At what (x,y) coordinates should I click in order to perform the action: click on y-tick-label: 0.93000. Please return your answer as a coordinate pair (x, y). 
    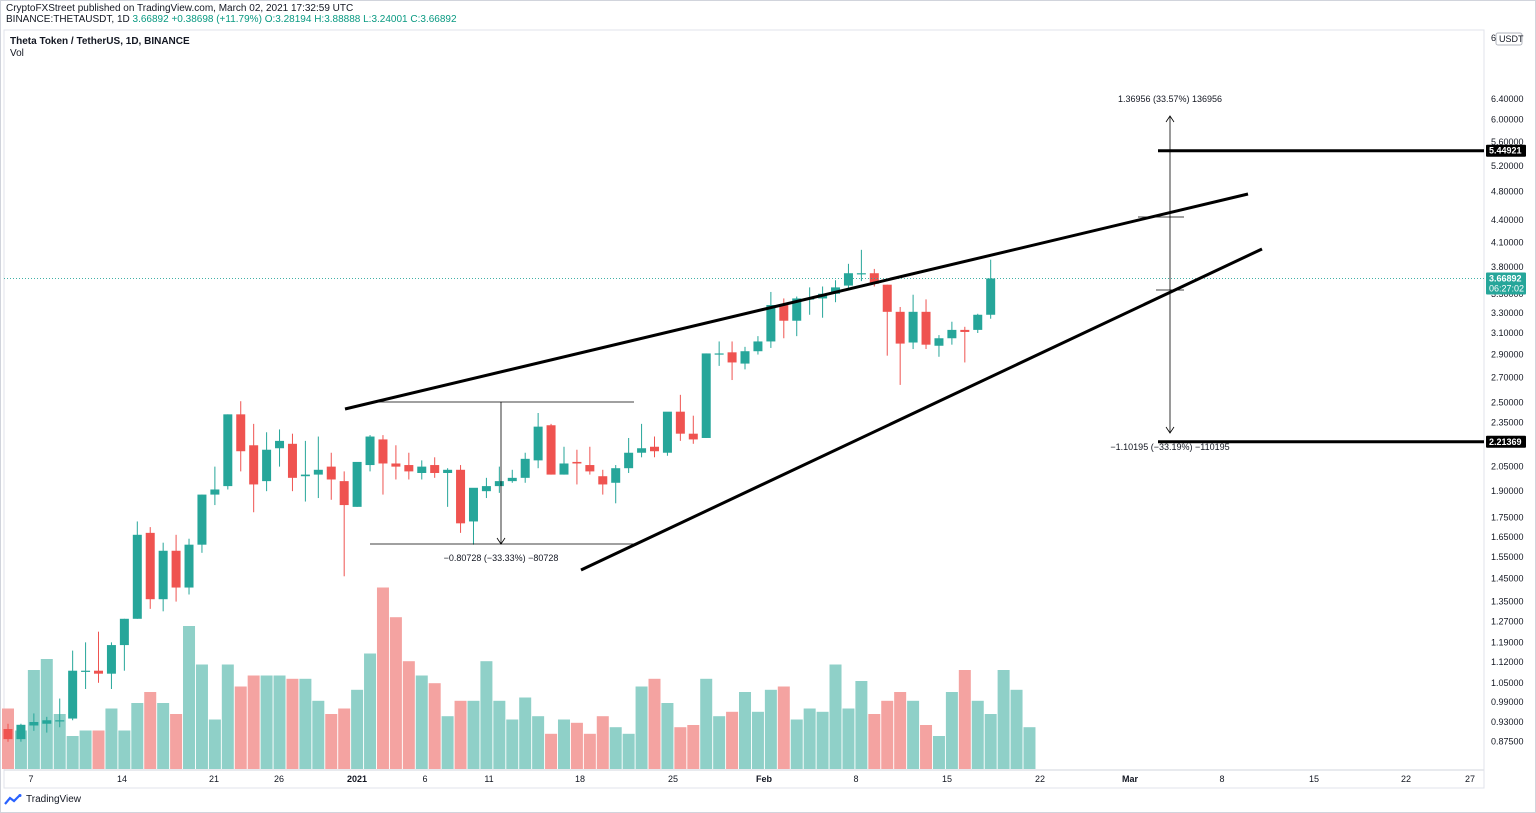
    Looking at the image, I should click on (1507, 722).